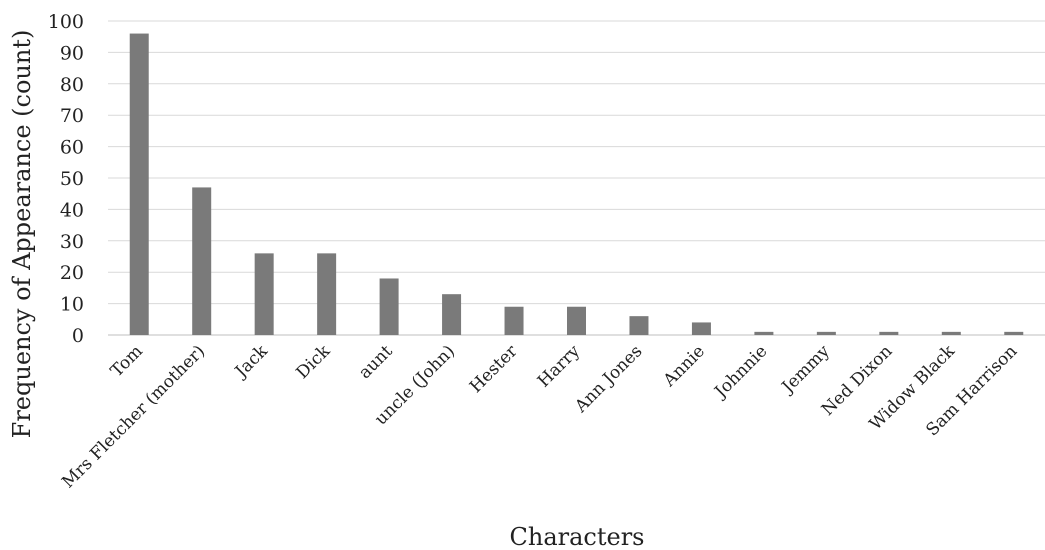 The height and width of the screenshot is (550, 1045). Describe the element at coordinates (139, 184) in the screenshot. I see `bar-tom` at that location.